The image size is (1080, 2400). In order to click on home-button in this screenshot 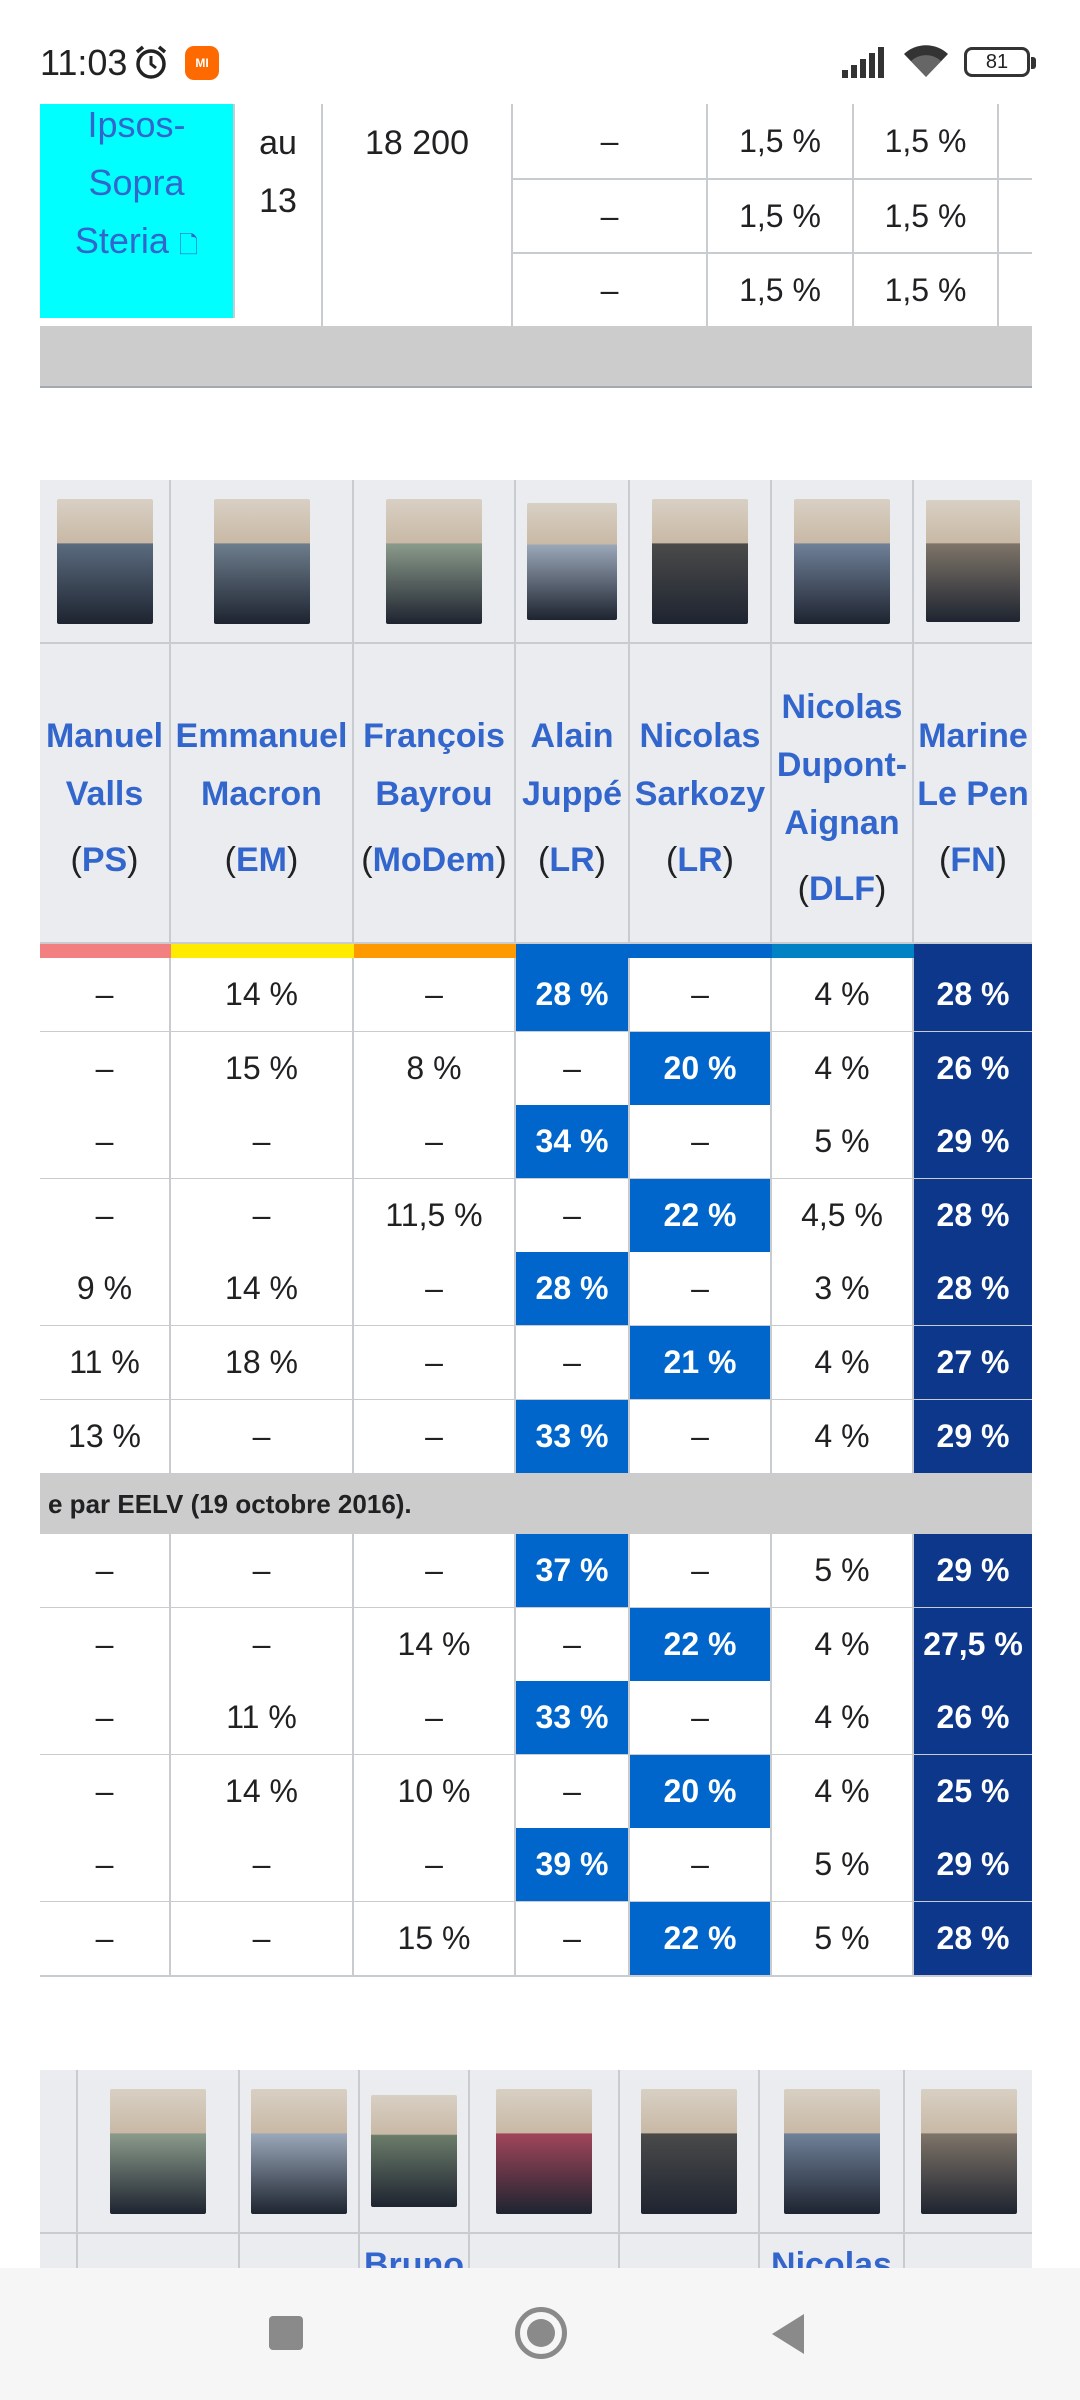, I will do `click(541, 2333)`.